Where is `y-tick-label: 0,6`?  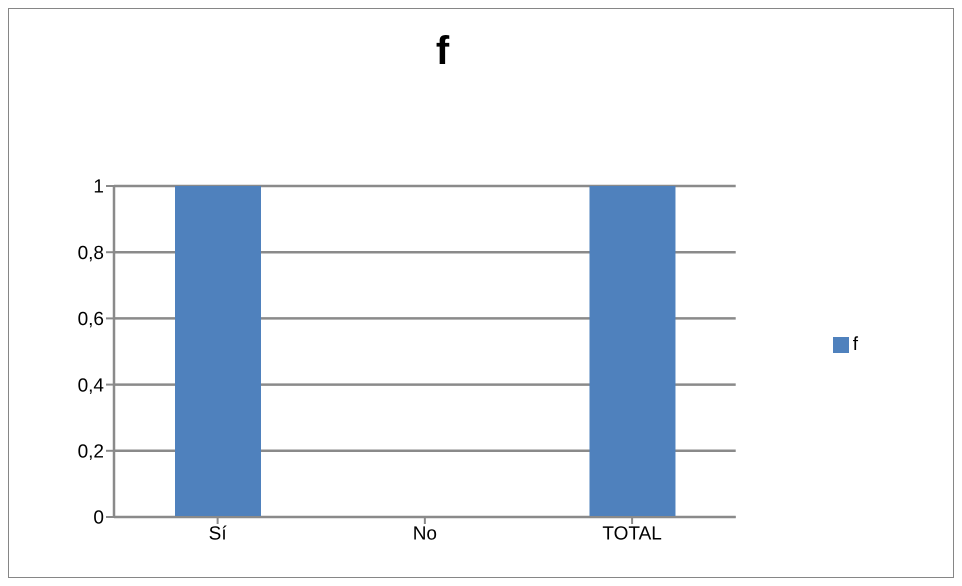 y-tick-label: 0,6 is located at coordinates (91, 319).